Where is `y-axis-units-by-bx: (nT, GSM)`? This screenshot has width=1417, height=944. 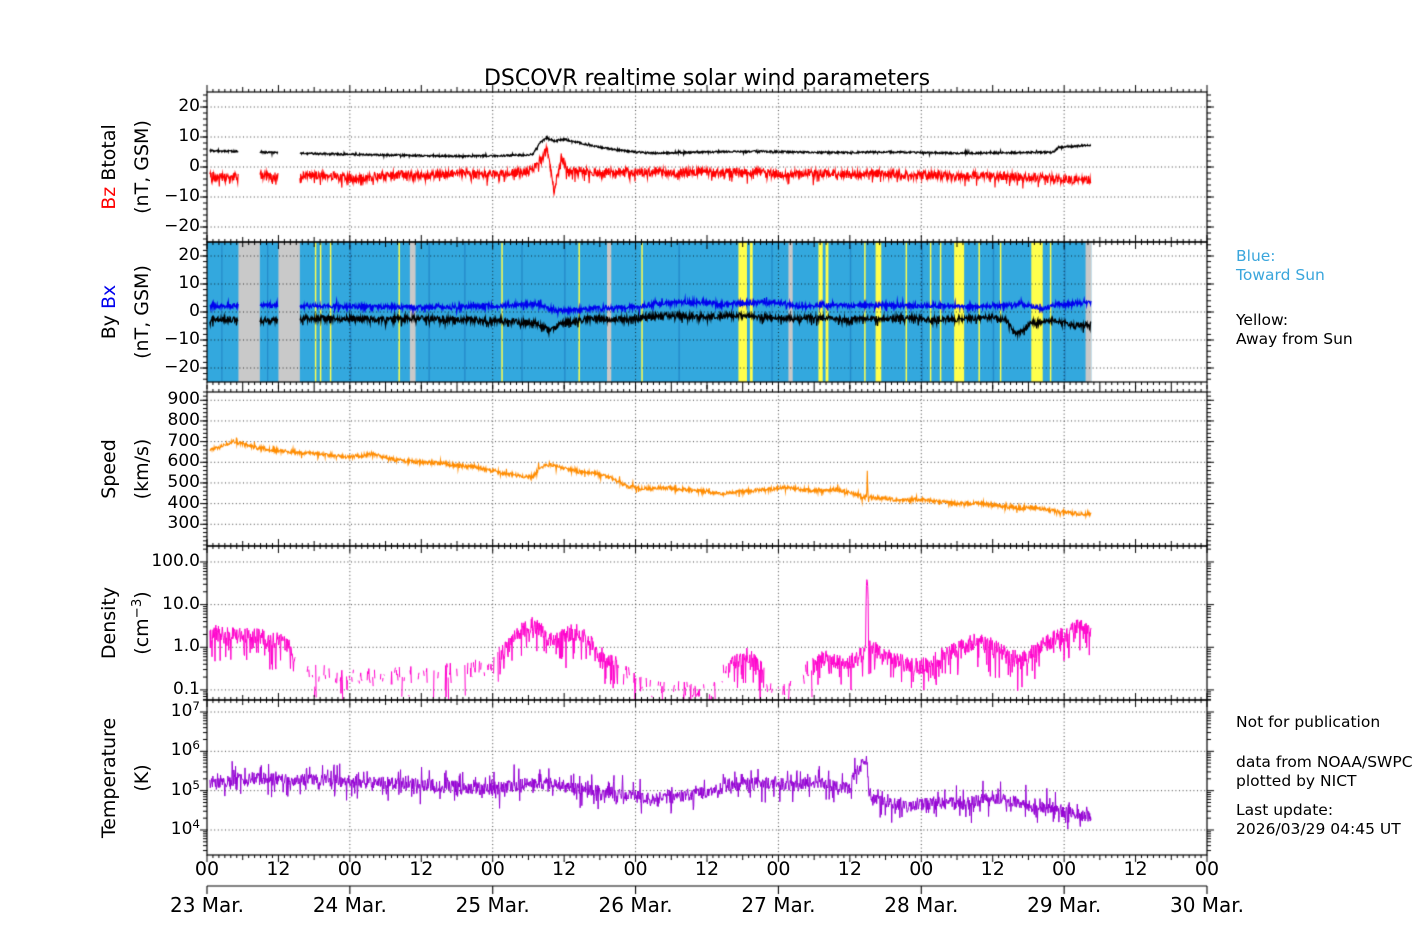 y-axis-units-by-bx: (nT, GSM) is located at coordinates (142, 312).